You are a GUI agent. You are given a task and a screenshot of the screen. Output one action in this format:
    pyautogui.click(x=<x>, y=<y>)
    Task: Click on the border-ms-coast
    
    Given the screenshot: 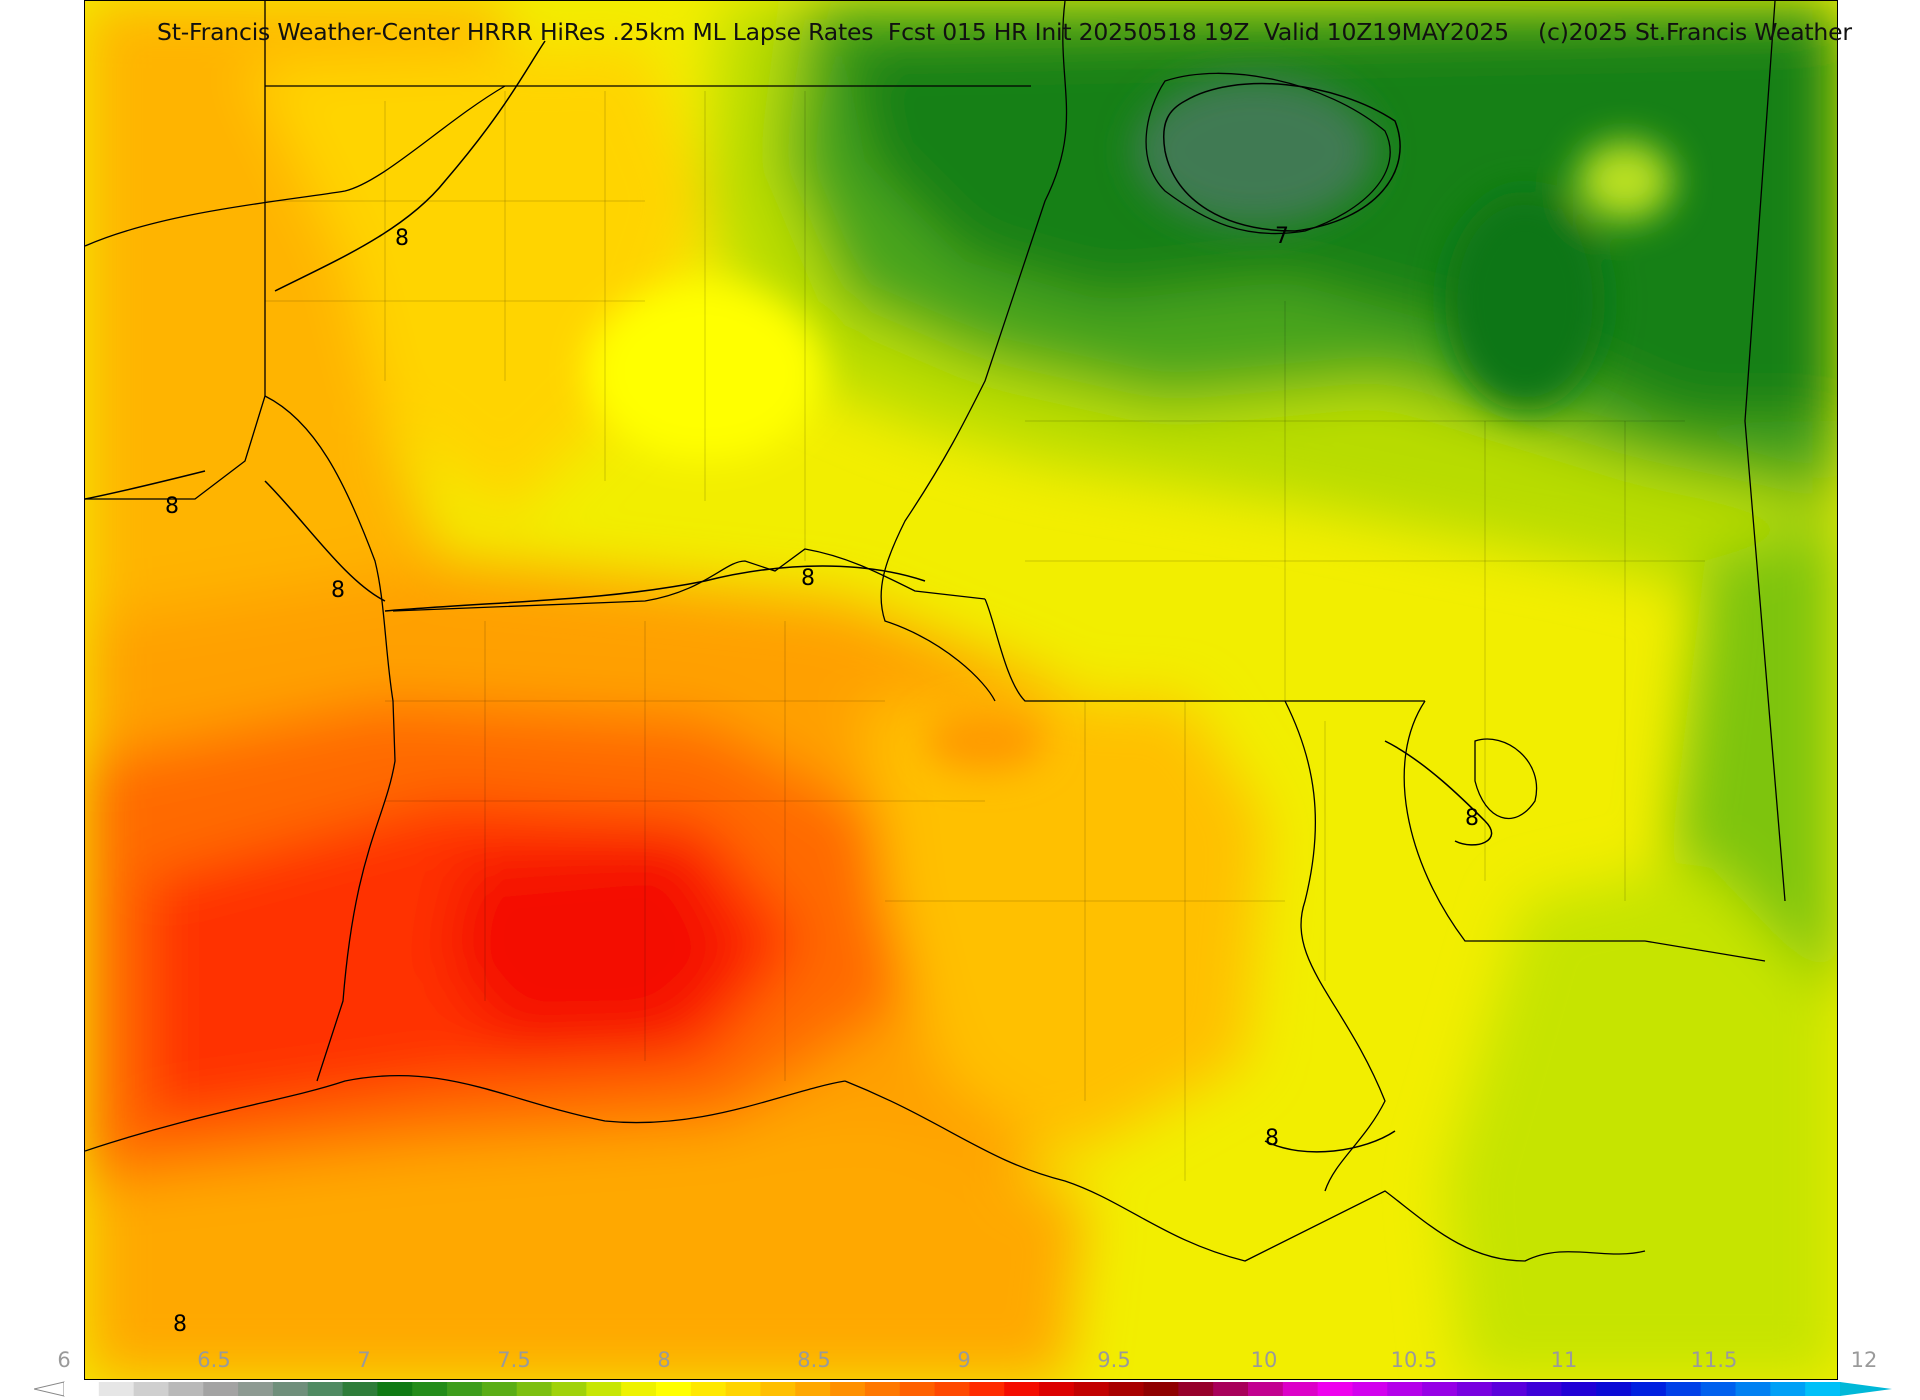 What is the action you would take?
    pyautogui.click(x=1584, y=831)
    